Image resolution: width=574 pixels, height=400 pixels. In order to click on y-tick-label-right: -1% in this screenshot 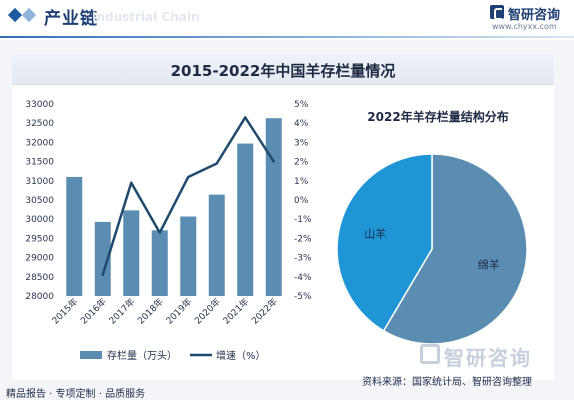, I will do `click(303, 220)`.